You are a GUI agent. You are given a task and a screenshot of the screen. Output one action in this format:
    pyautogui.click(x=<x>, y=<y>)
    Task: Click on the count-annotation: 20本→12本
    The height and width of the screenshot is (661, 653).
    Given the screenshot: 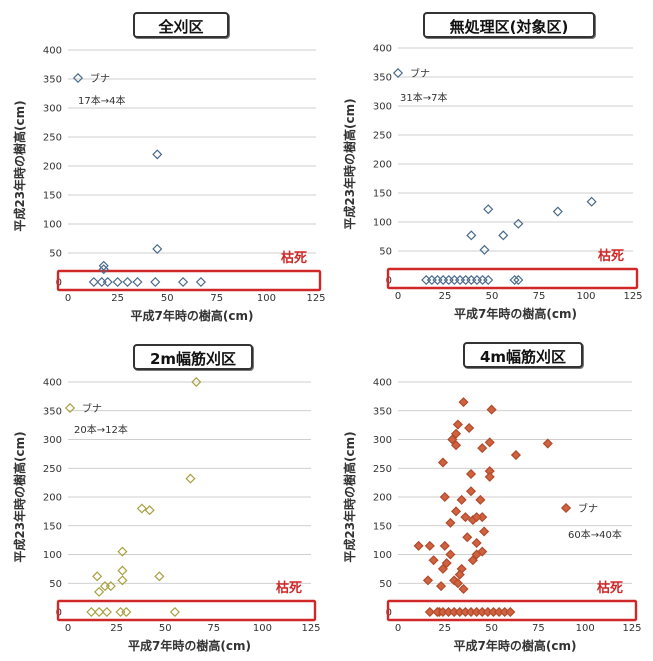 What is the action you would take?
    pyautogui.click(x=101, y=429)
    